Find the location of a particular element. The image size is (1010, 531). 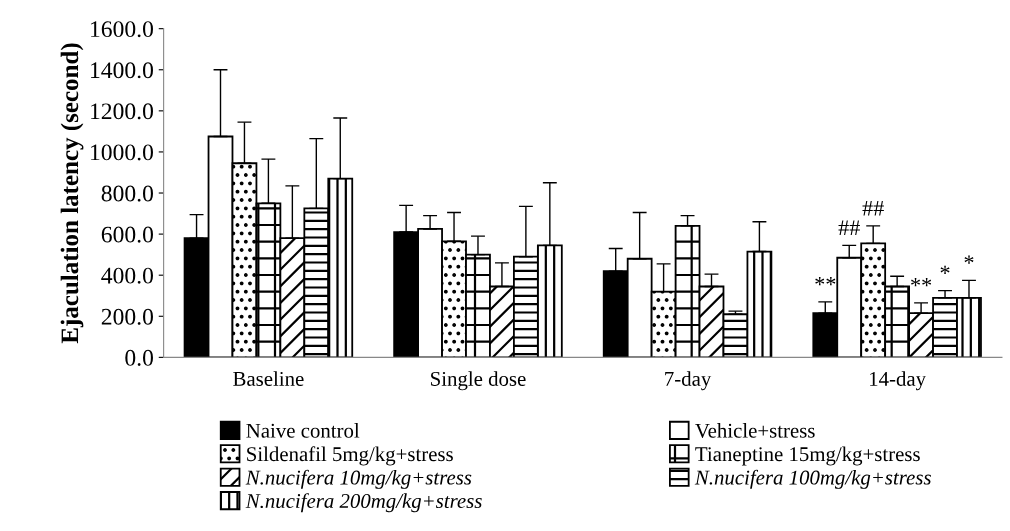

x-tick-label: Baseline is located at coordinates (268, 378).